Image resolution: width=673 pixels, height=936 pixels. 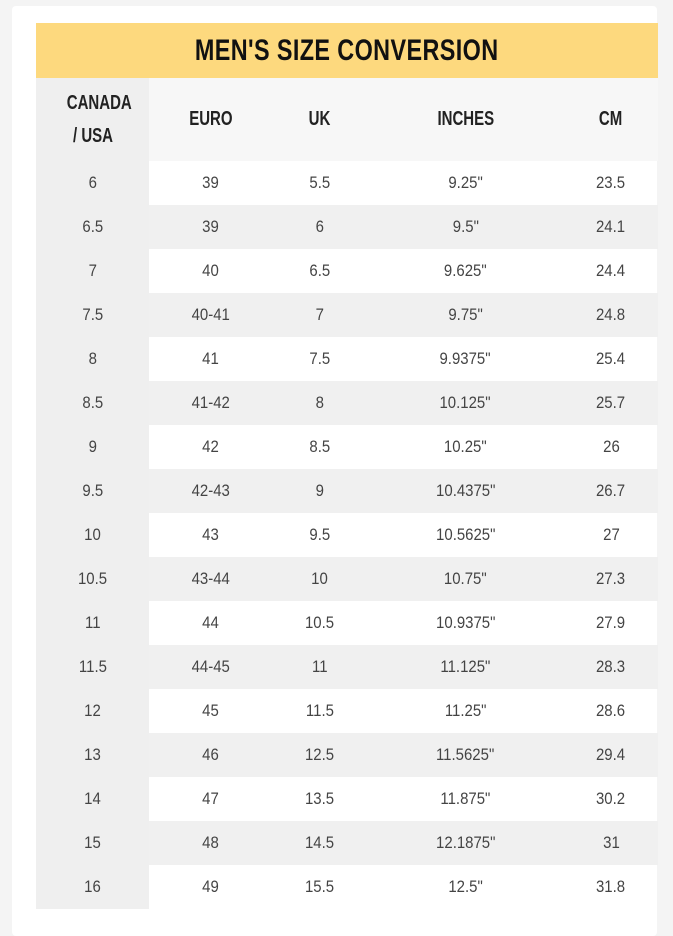 What do you see at coordinates (611, 579) in the screenshot?
I see `cell-cm: 27.3` at bounding box center [611, 579].